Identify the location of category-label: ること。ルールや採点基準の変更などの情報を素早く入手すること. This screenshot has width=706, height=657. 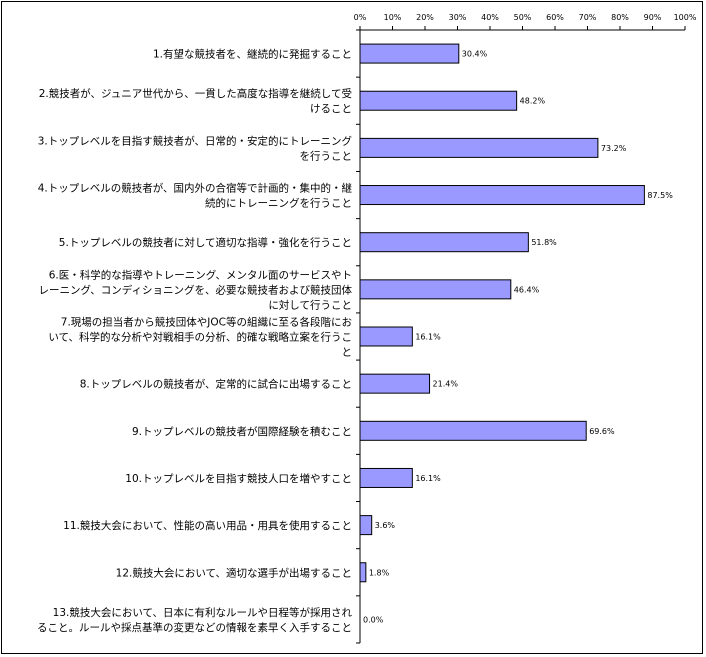
(194, 627).